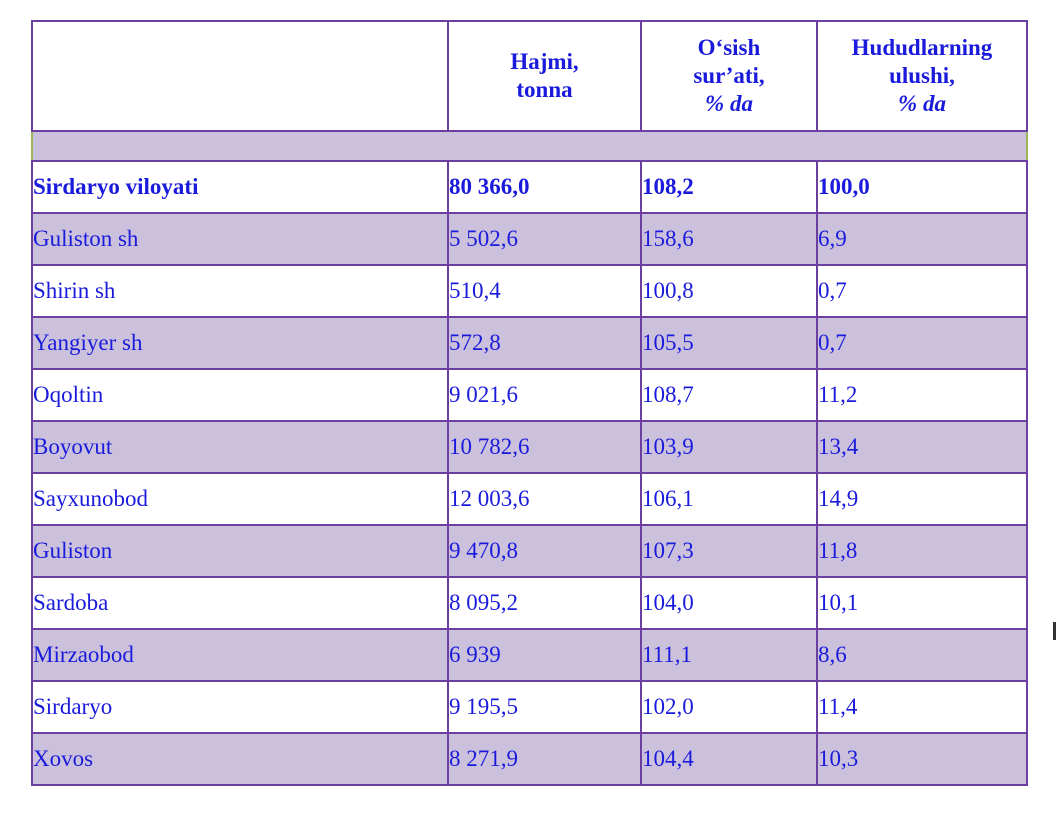 This screenshot has height=831, width=1057. I want to click on growth-cell: 108,7, so click(729, 395).